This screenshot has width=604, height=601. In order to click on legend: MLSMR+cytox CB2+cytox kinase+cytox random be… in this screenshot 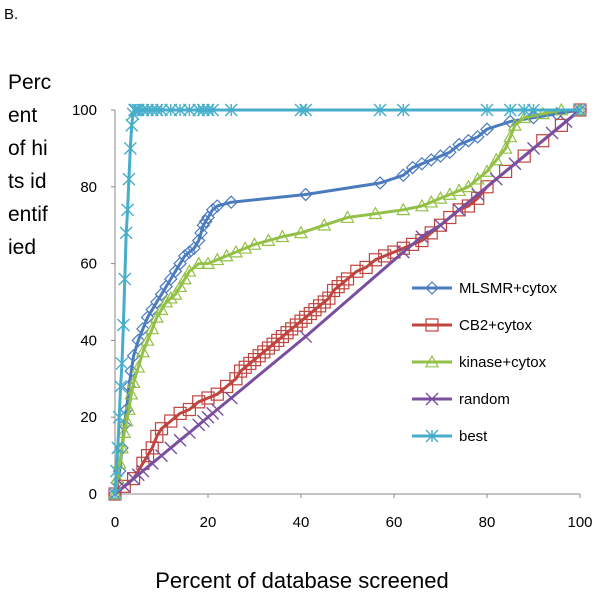, I will do `click(484, 362)`.